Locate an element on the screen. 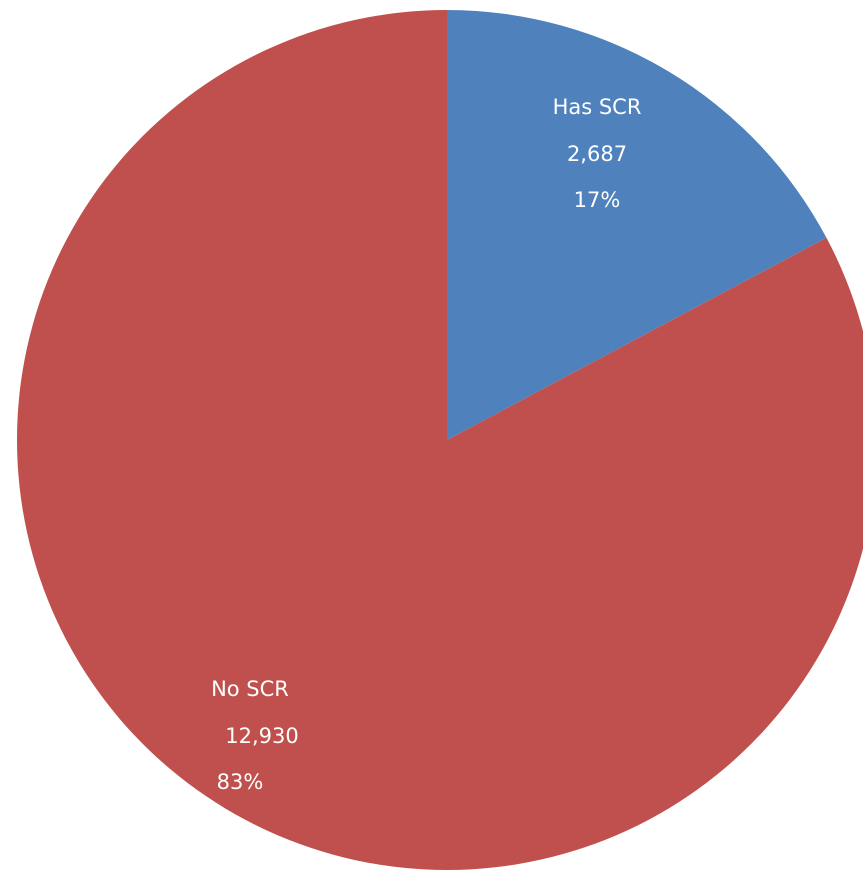 The image size is (863, 870). slice-label-percent: 17% is located at coordinates (597, 200).